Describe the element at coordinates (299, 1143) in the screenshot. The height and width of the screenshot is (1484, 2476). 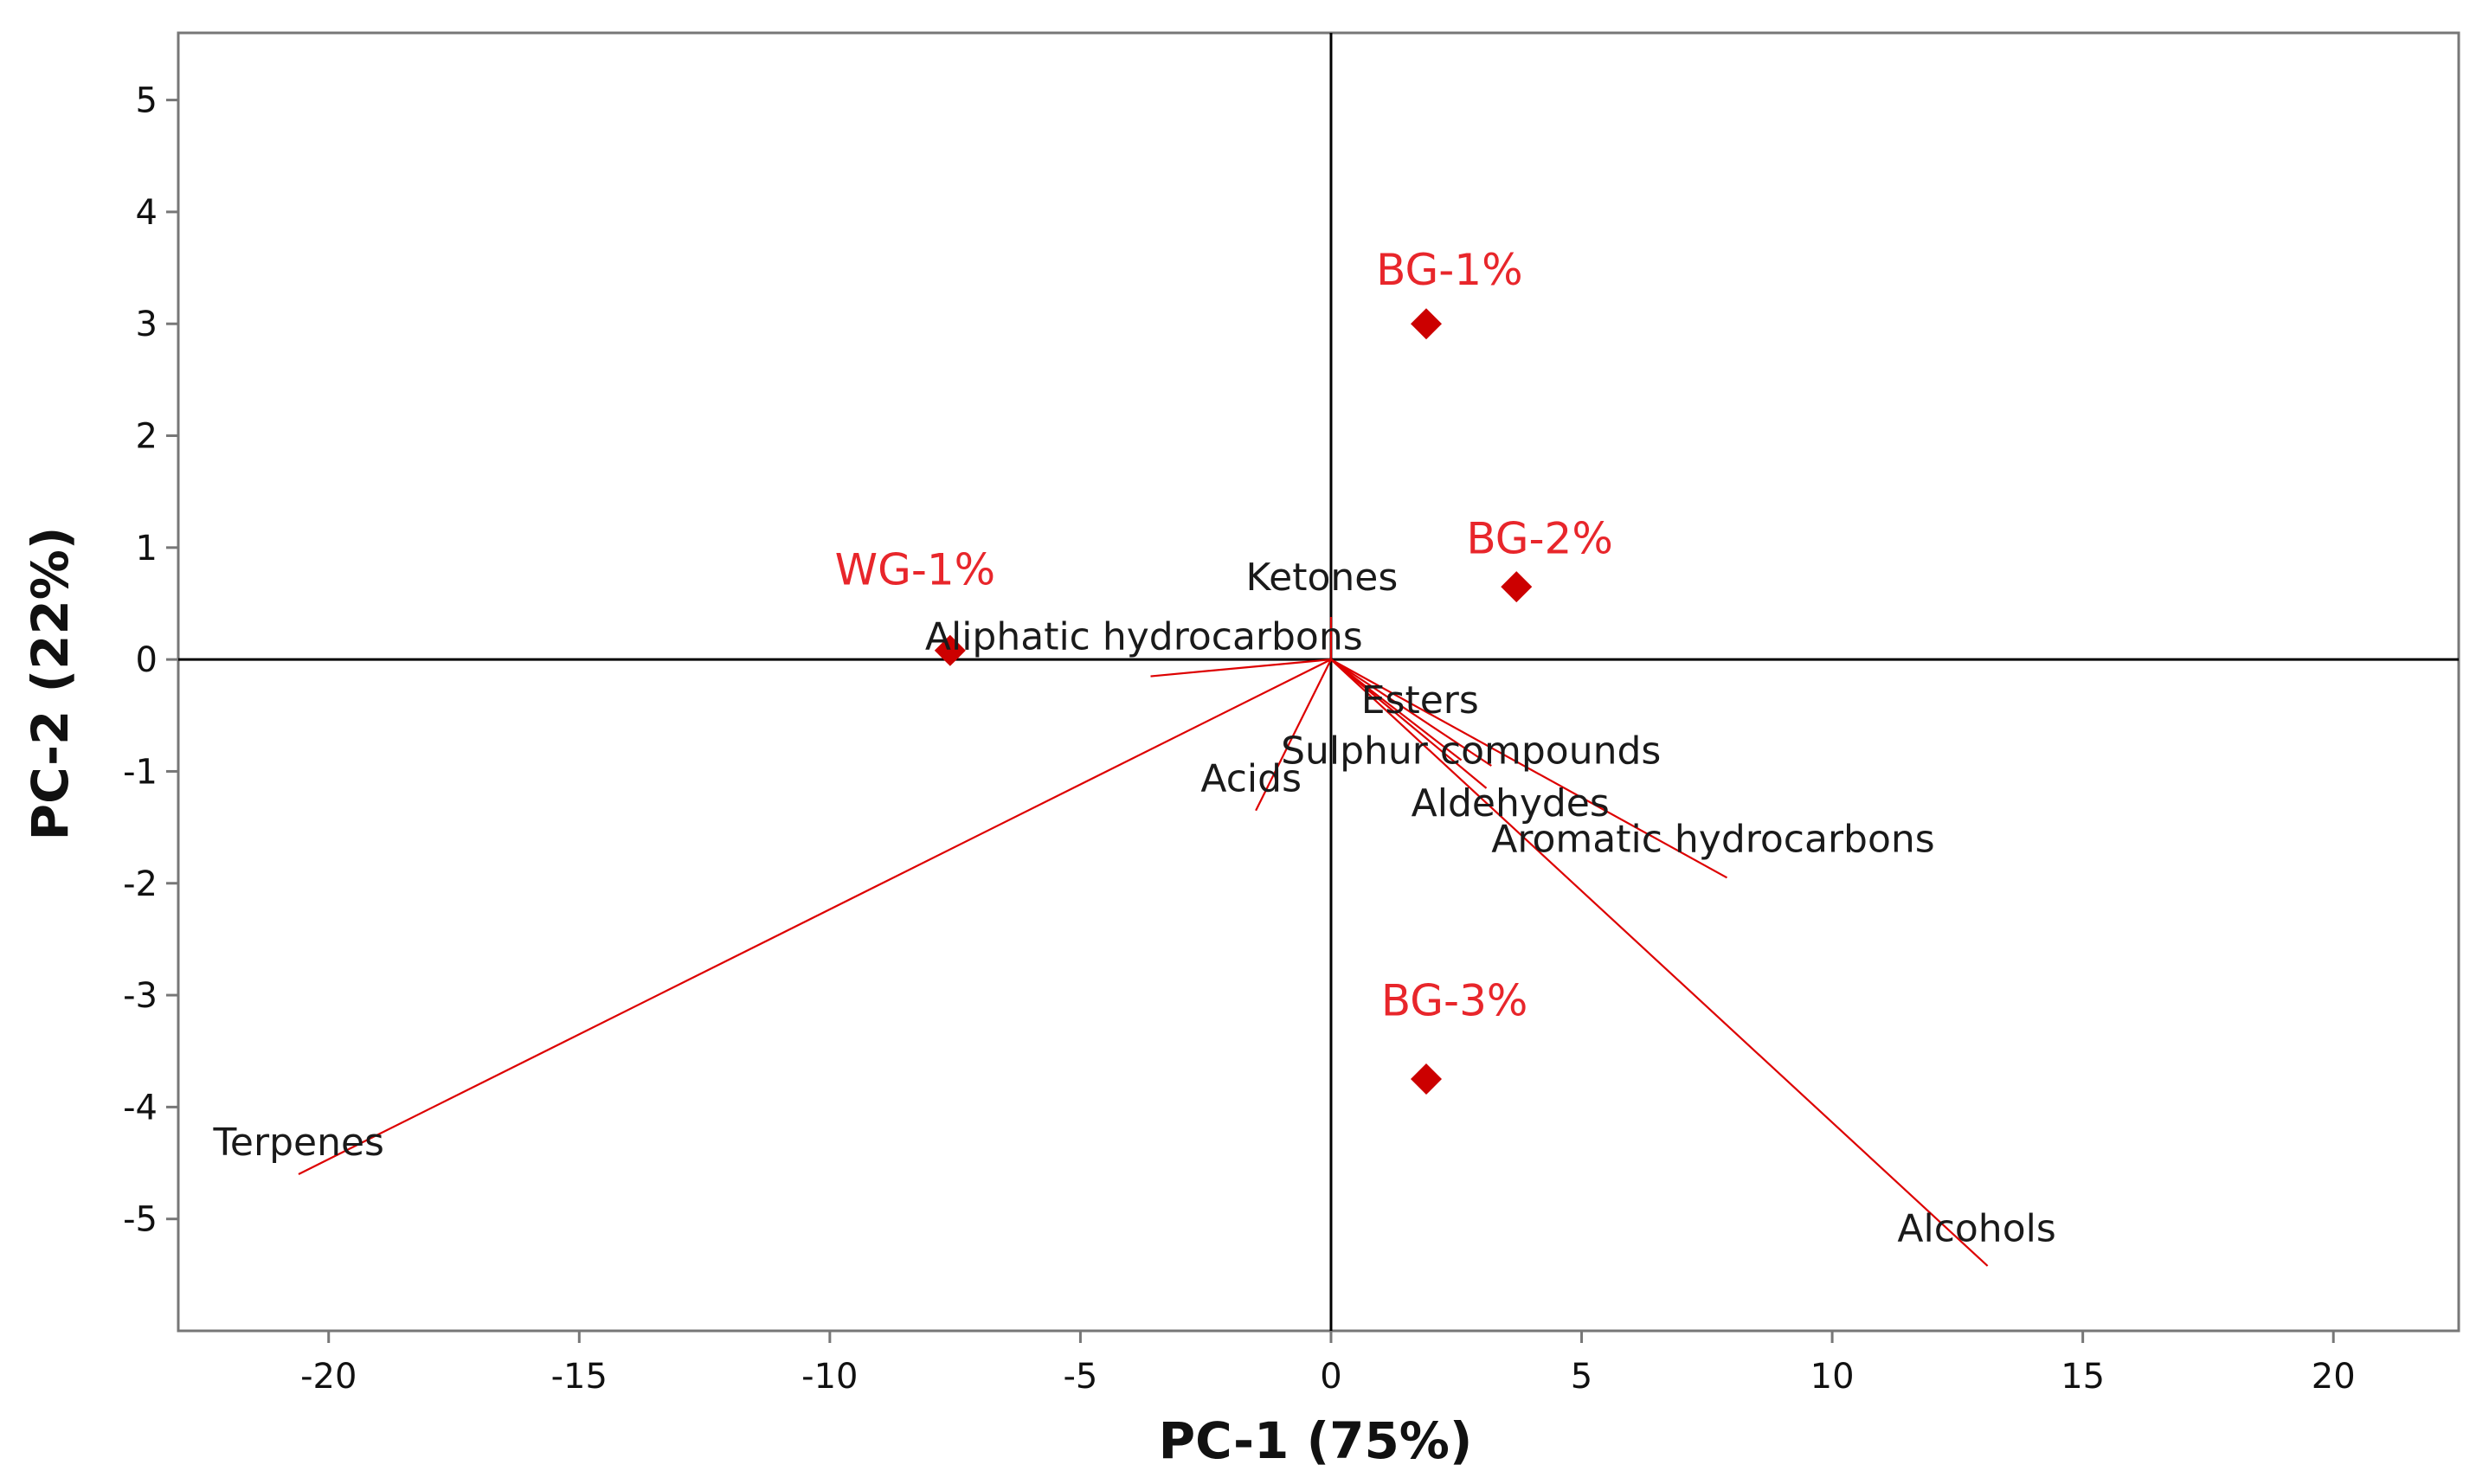
I see `variable-label-terpenes: Terpenes` at that location.